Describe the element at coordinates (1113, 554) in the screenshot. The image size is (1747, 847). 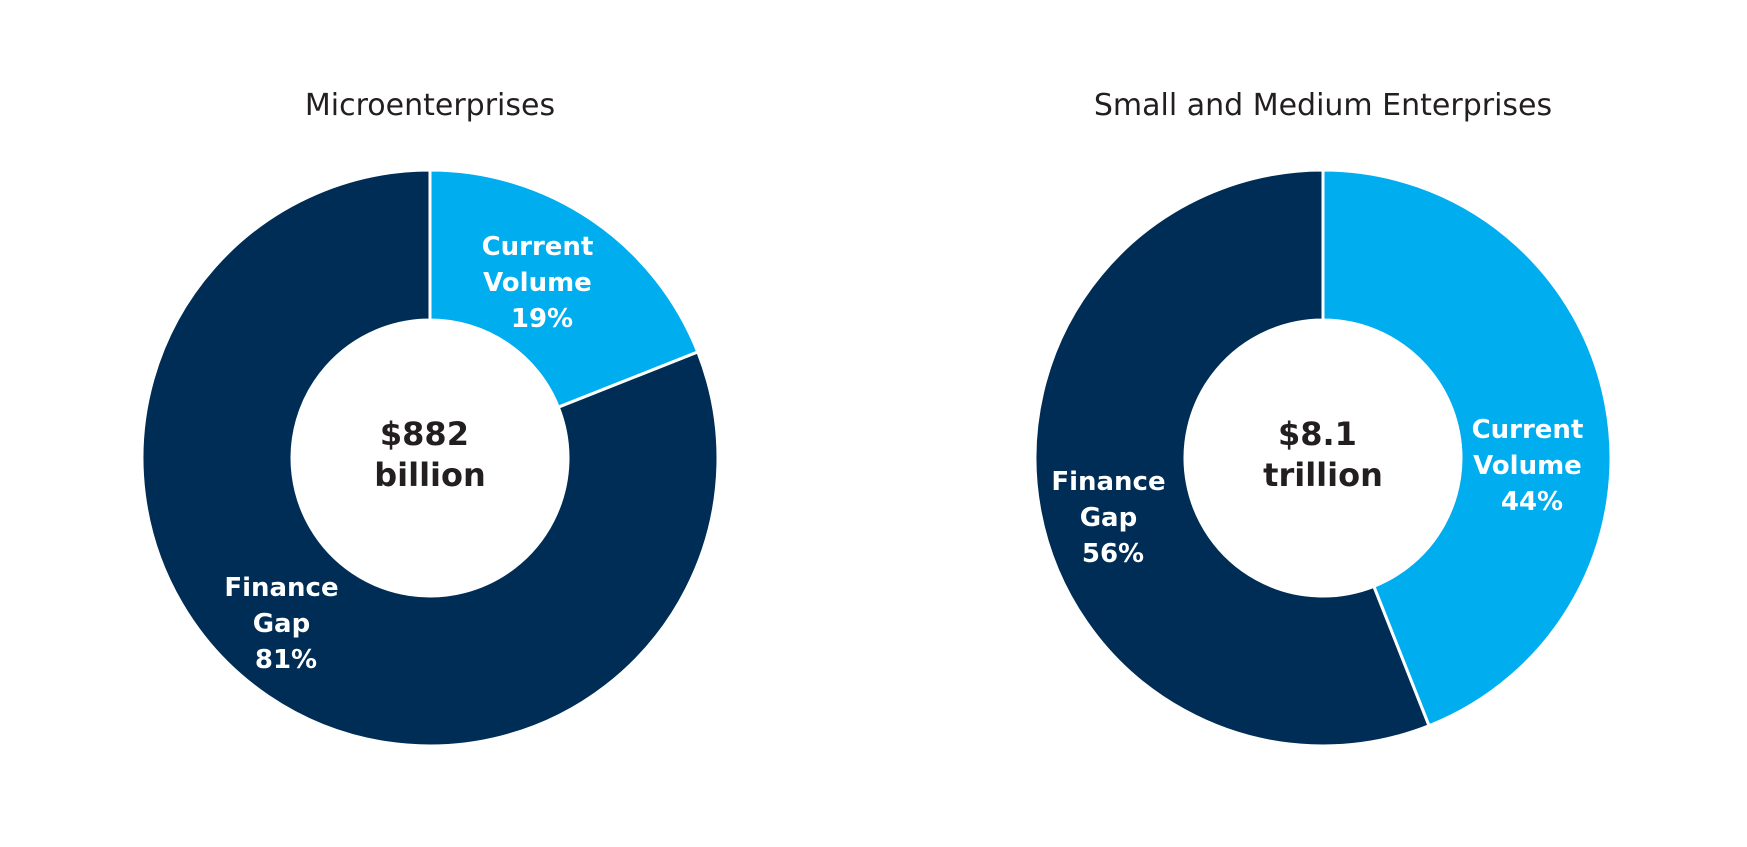
I see `slice-label-value: 56%` at that location.